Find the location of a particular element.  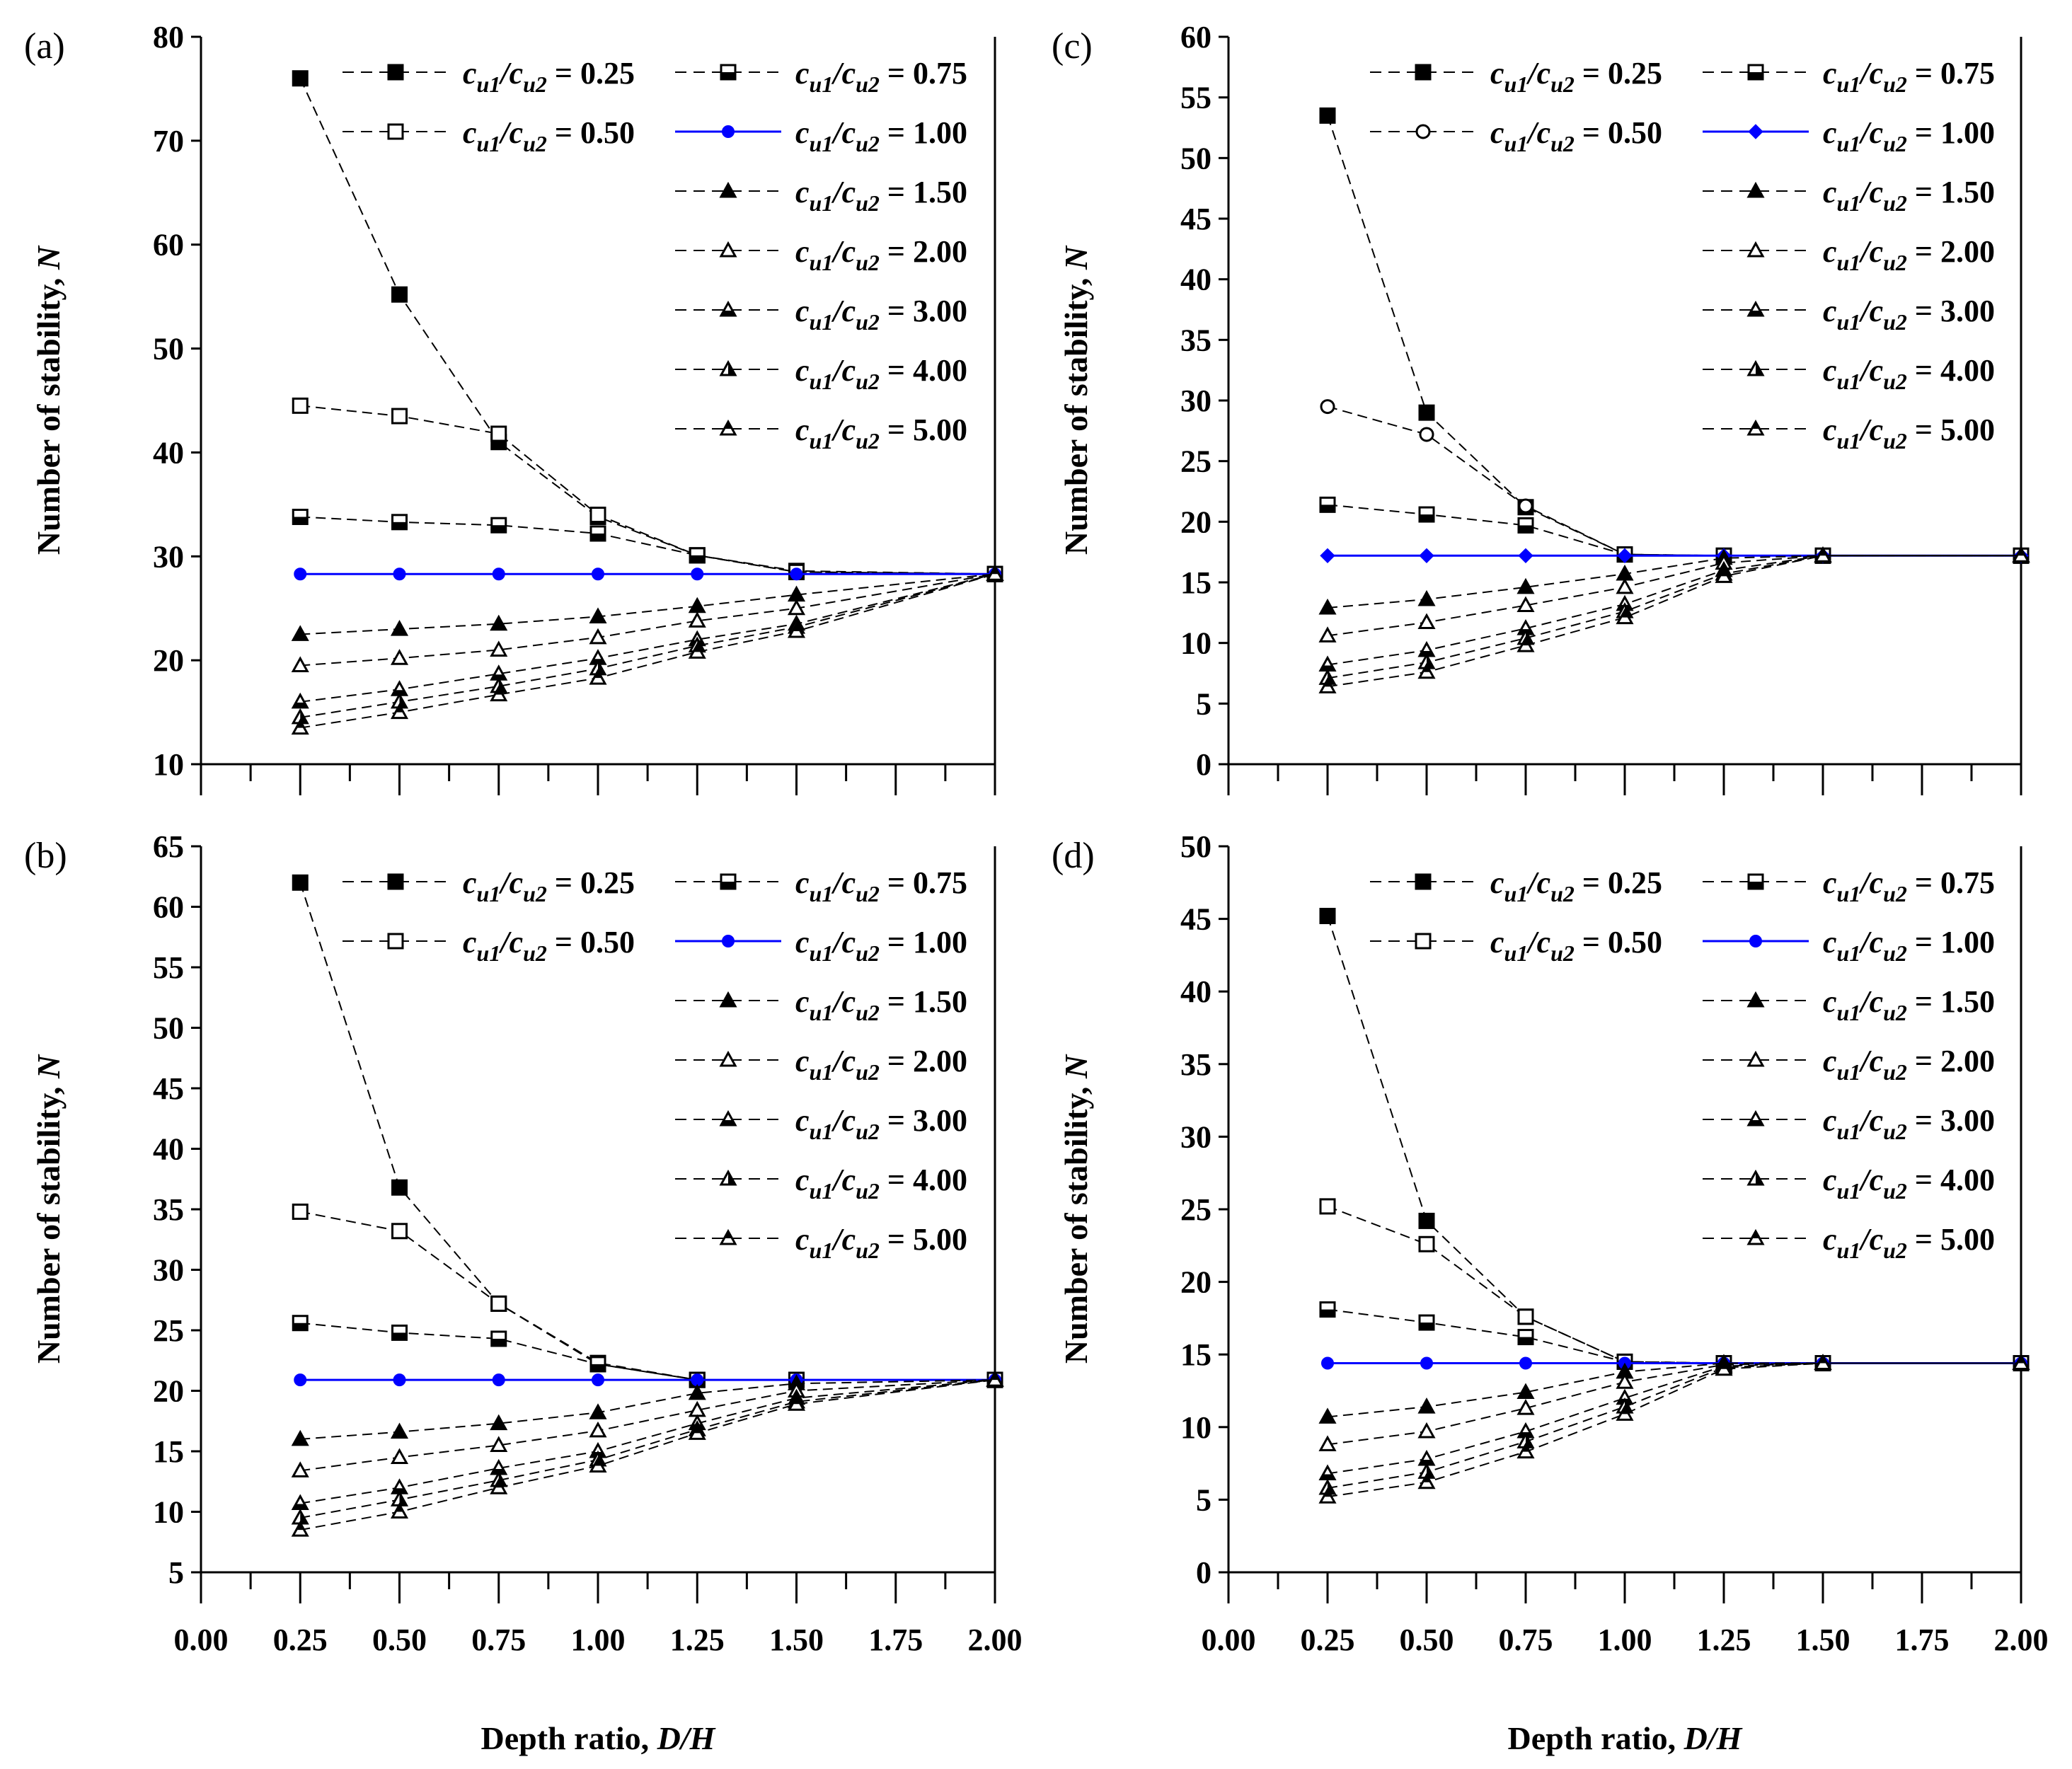

y-tick-label: 70 is located at coordinates (169, 141).